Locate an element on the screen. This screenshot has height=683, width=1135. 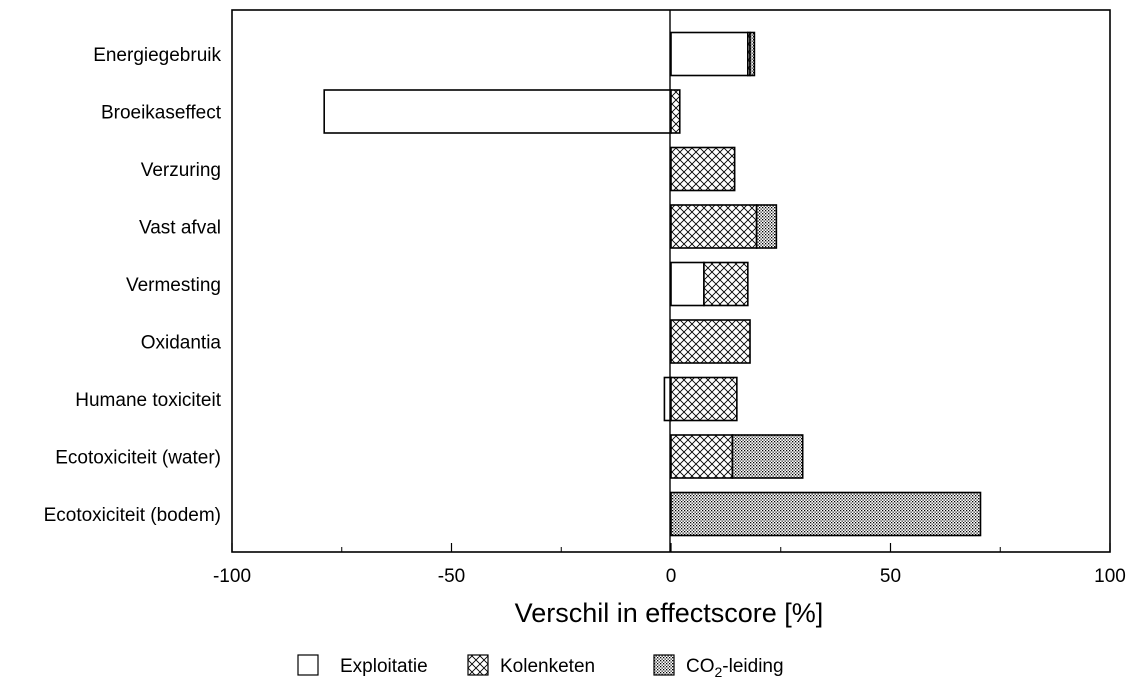
x-tick-label: -50 is located at coordinates (451, 576).